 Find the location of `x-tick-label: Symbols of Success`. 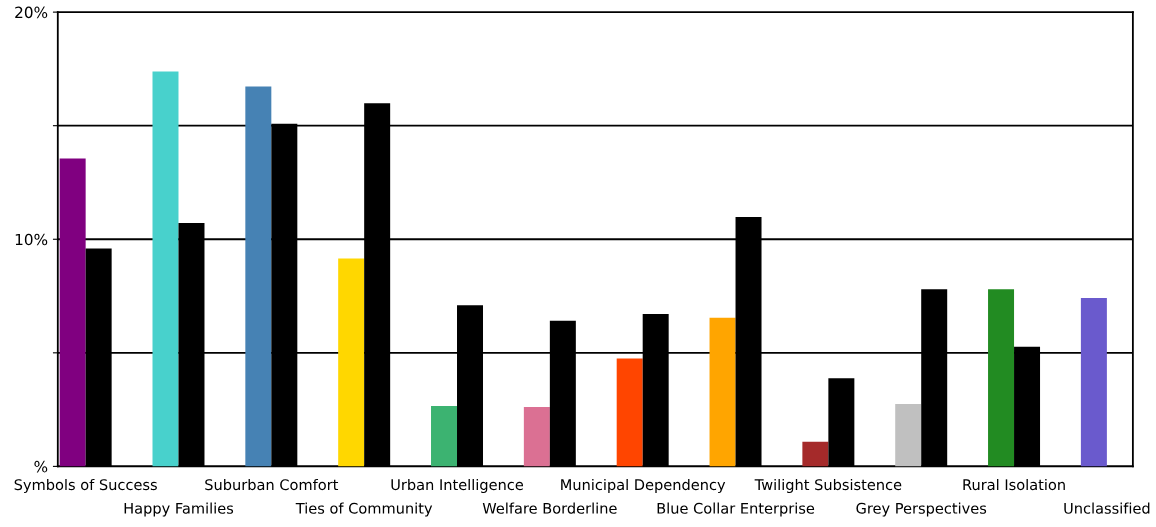

x-tick-label: Symbols of Success is located at coordinates (85, 486).